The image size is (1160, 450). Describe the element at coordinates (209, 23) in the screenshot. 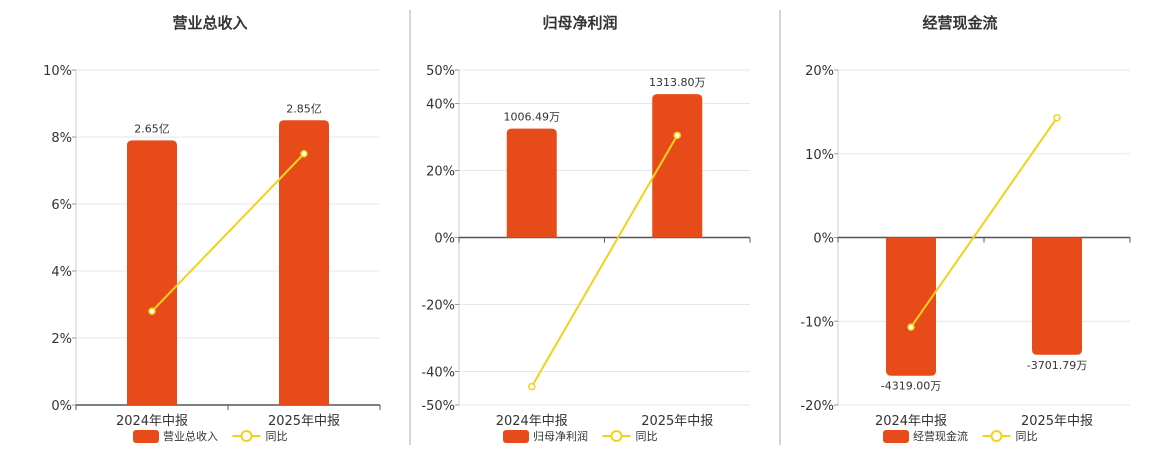

I see `chart-title: 营业总收入` at that location.